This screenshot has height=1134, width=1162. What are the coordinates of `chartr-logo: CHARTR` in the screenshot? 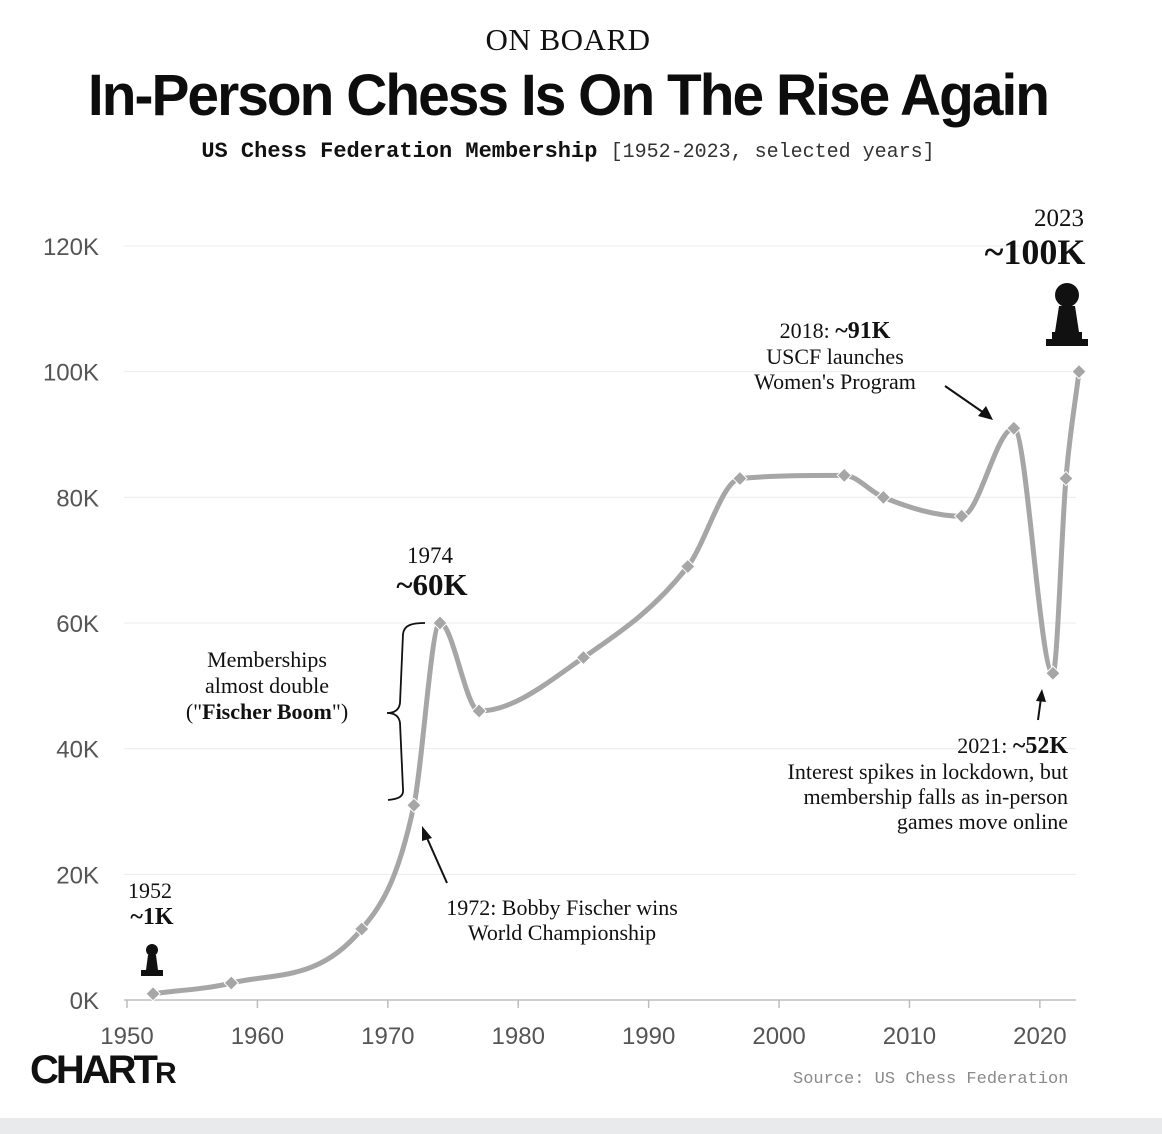 It's located at (103, 1070).